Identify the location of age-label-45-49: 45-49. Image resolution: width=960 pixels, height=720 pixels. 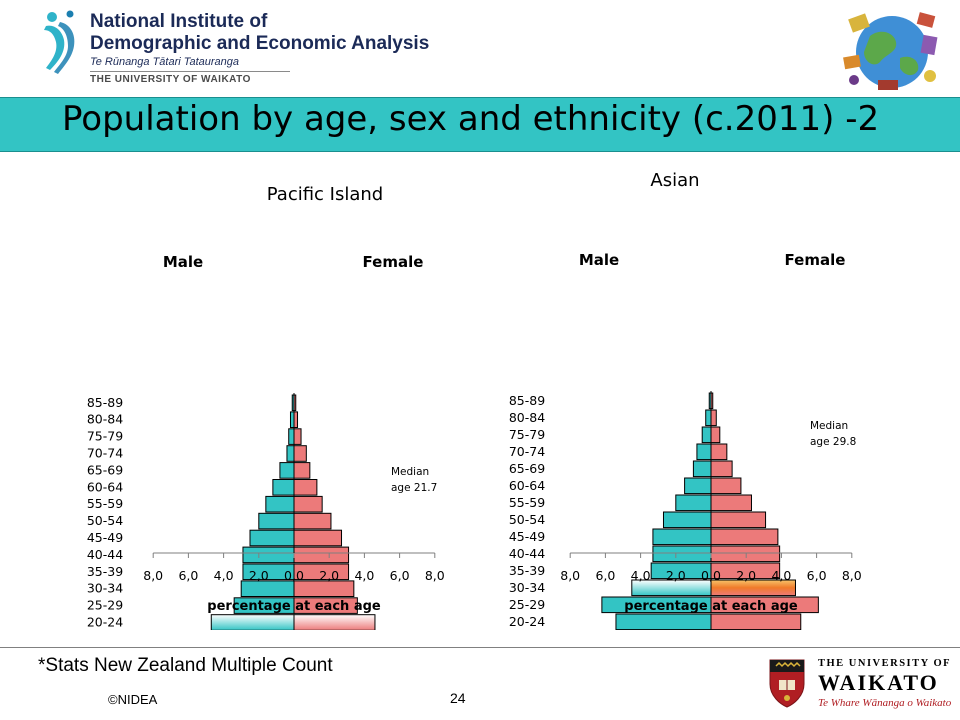
(527, 536).